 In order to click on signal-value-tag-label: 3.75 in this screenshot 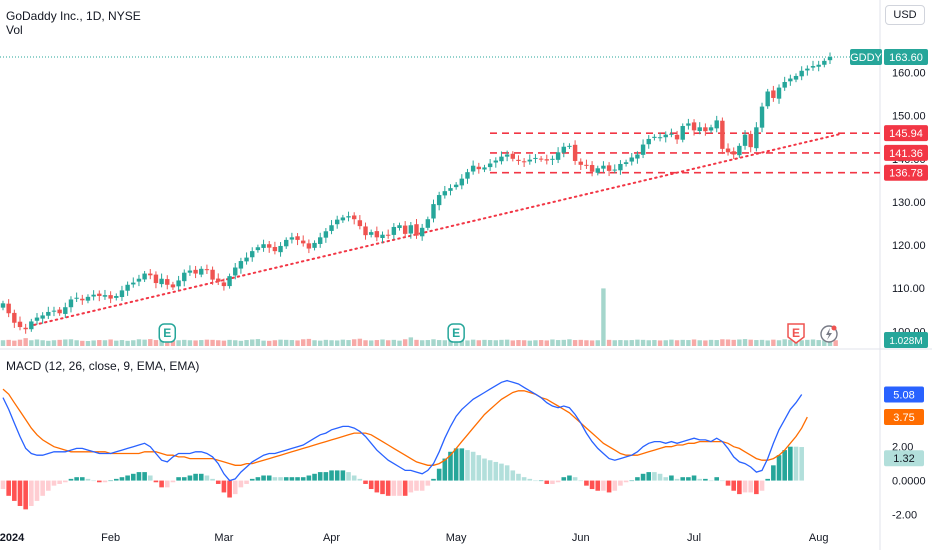, I will do `click(903, 418)`.